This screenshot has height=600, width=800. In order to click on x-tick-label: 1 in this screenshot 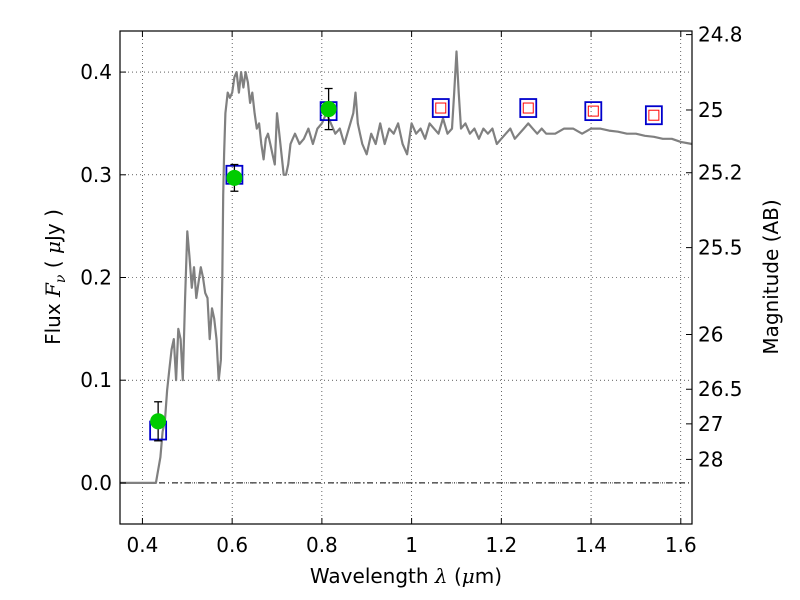, I will do `click(411, 545)`.